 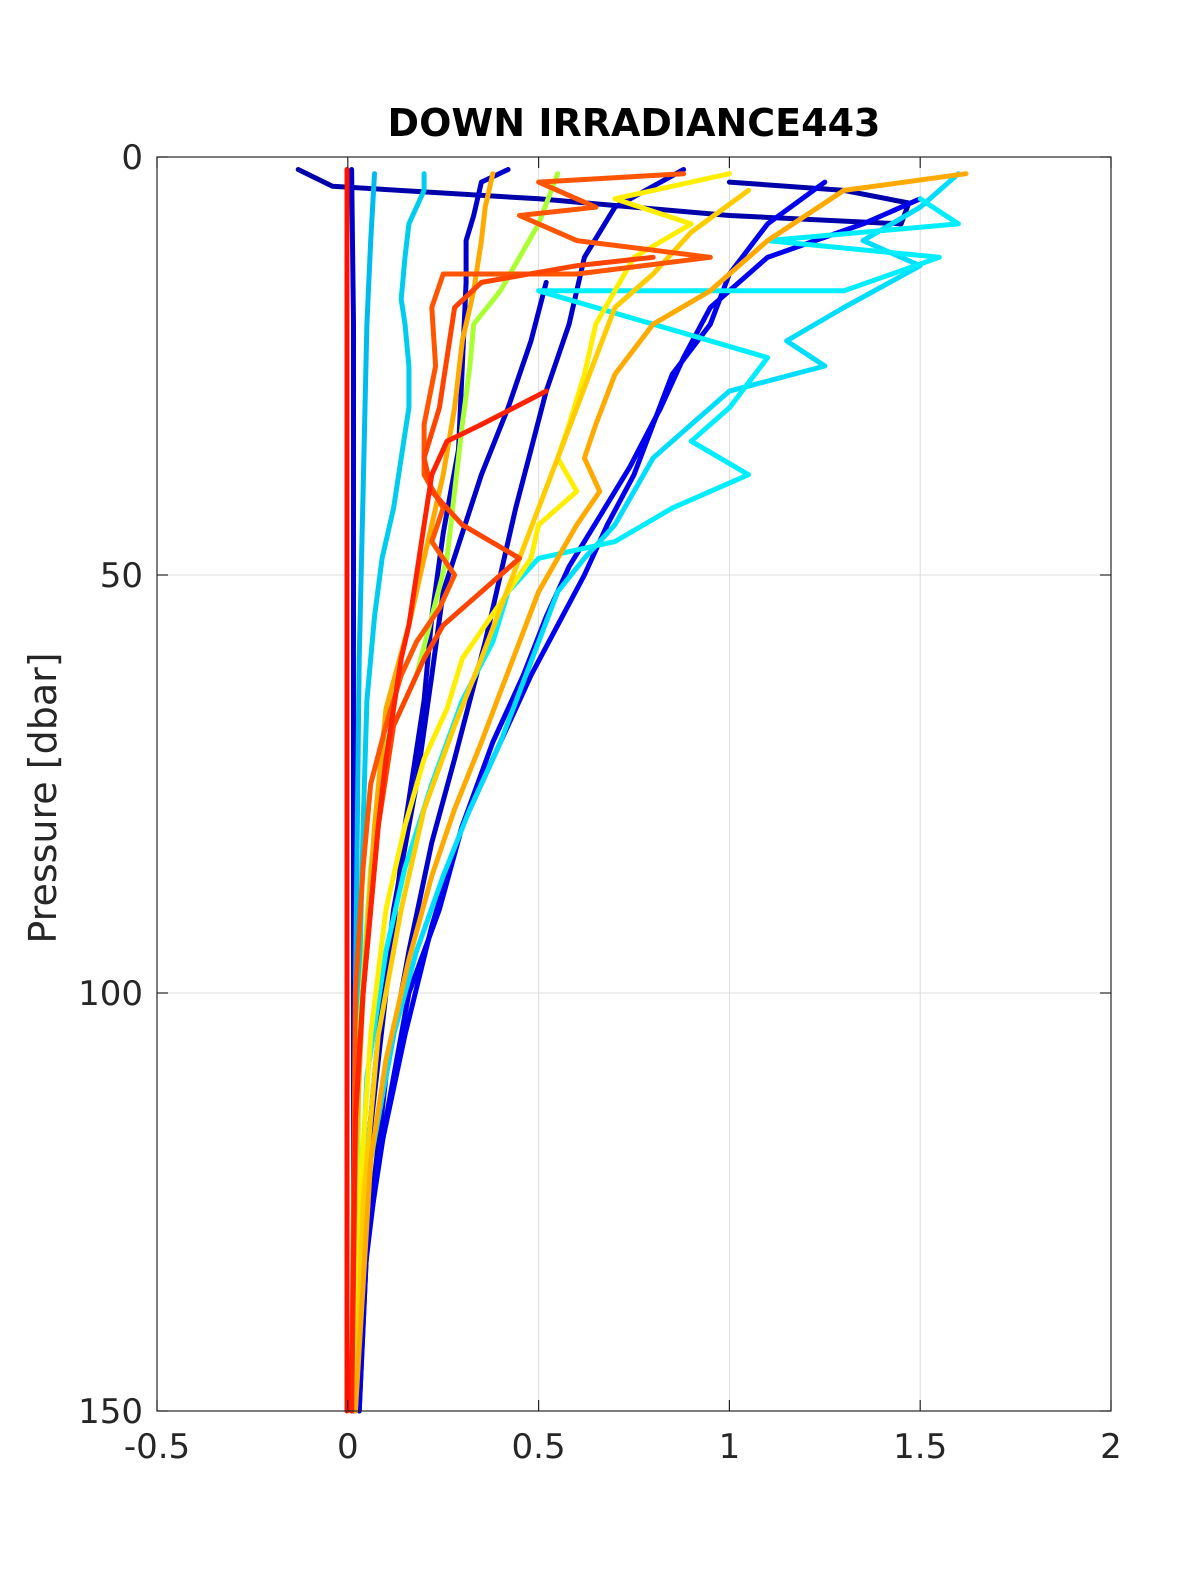 What do you see at coordinates (539, 1447) in the screenshot?
I see `x-tick-label: 0.5` at bounding box center [539, 1447].